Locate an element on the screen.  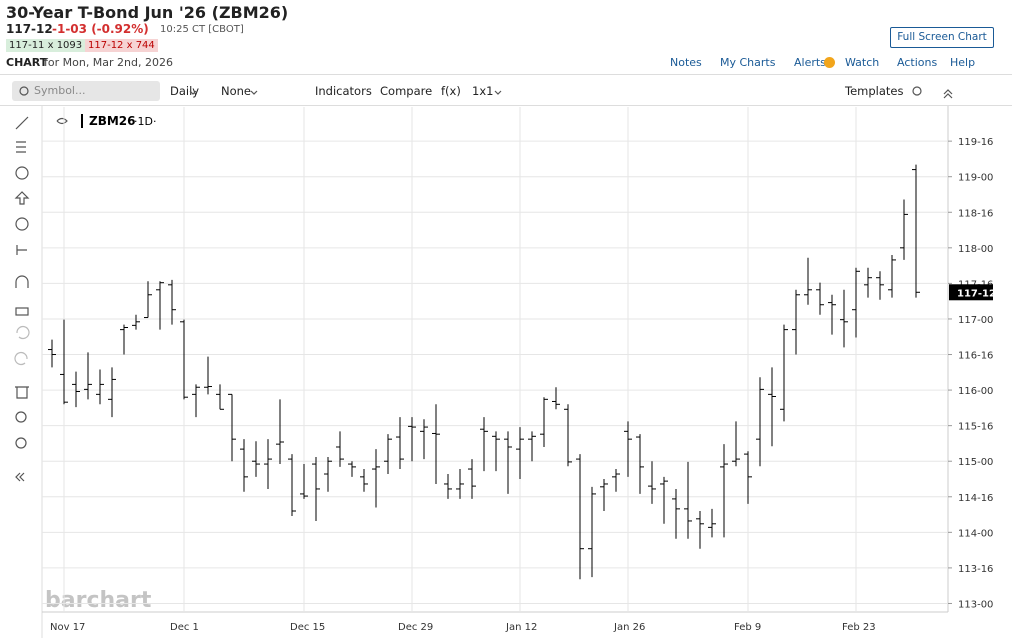
x-tick-label: Feb 9 is located at coordinates (747, 627).